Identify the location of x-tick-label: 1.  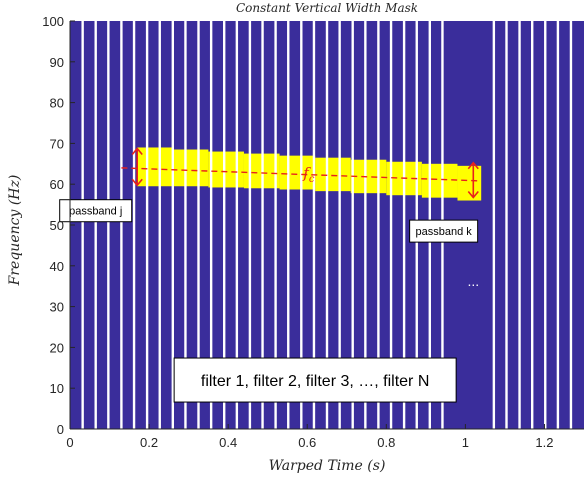
(465, 442).